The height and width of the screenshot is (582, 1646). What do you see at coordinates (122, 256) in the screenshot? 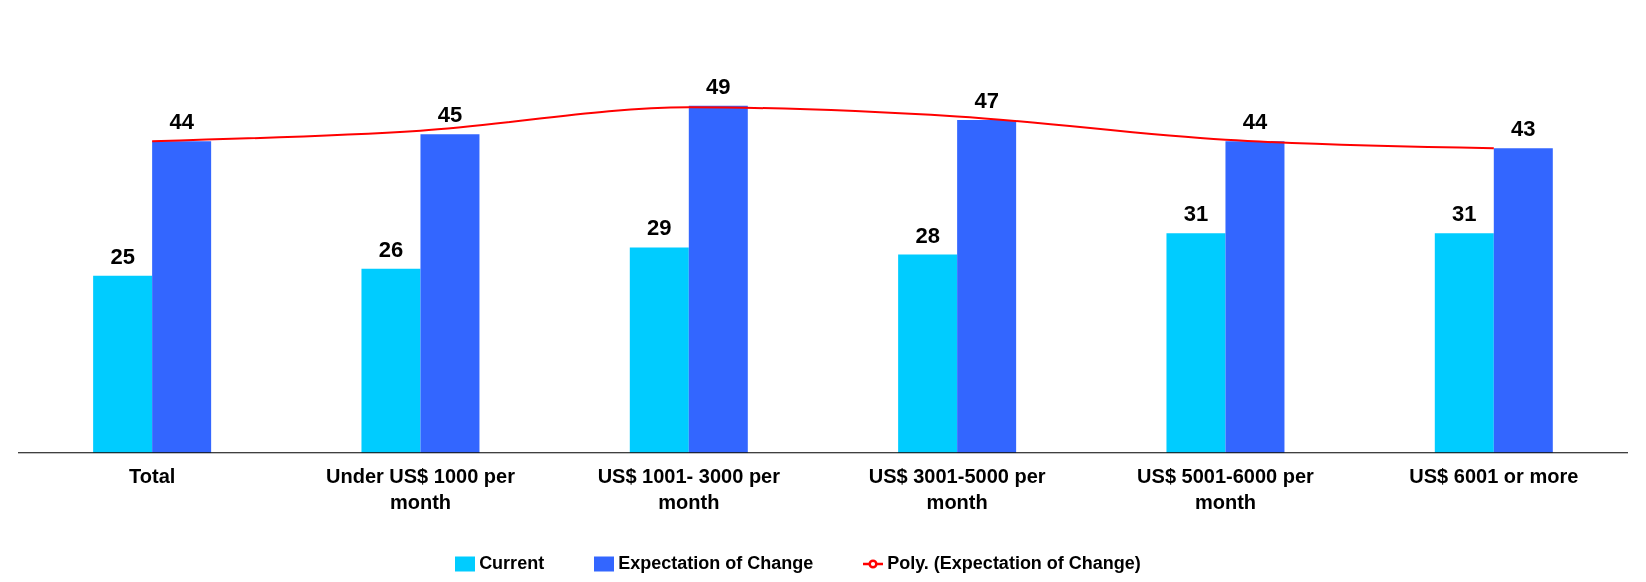
I see `data-label: 25` at bounding box center [122, 256].